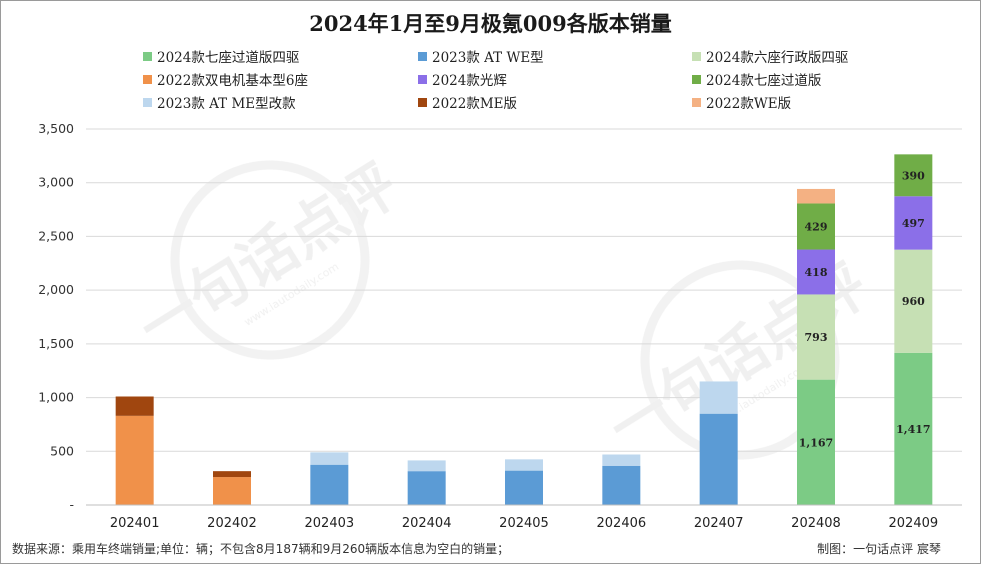 This screenshot has height=564, width=981. Describe the element at coordinates (488, 58) in the screenshot. I see `legend-label: 2023款 AT WE型` at that location.